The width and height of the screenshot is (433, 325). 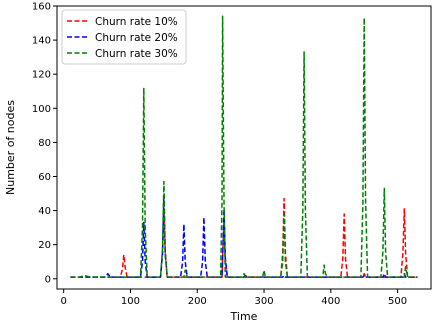 I want to click on y-tick-label: 140, so click(x=41, y=41).